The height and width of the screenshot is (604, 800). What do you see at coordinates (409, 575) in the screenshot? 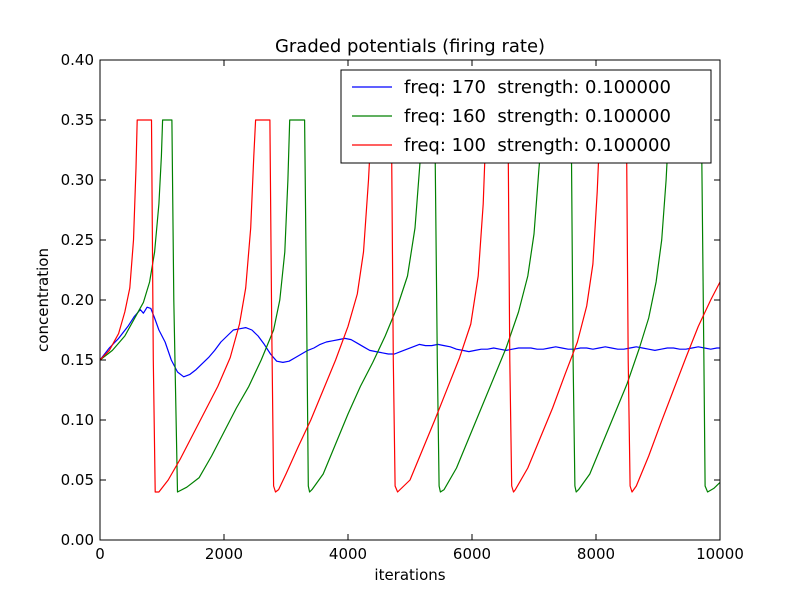
I see `x-axis-label: iterations` at bounding box center [409, 575].